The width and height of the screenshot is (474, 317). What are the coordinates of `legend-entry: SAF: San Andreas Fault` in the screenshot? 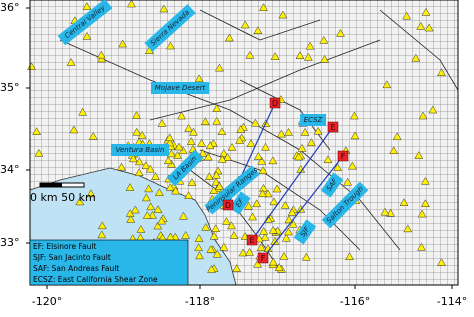 It's located at (76, 268).